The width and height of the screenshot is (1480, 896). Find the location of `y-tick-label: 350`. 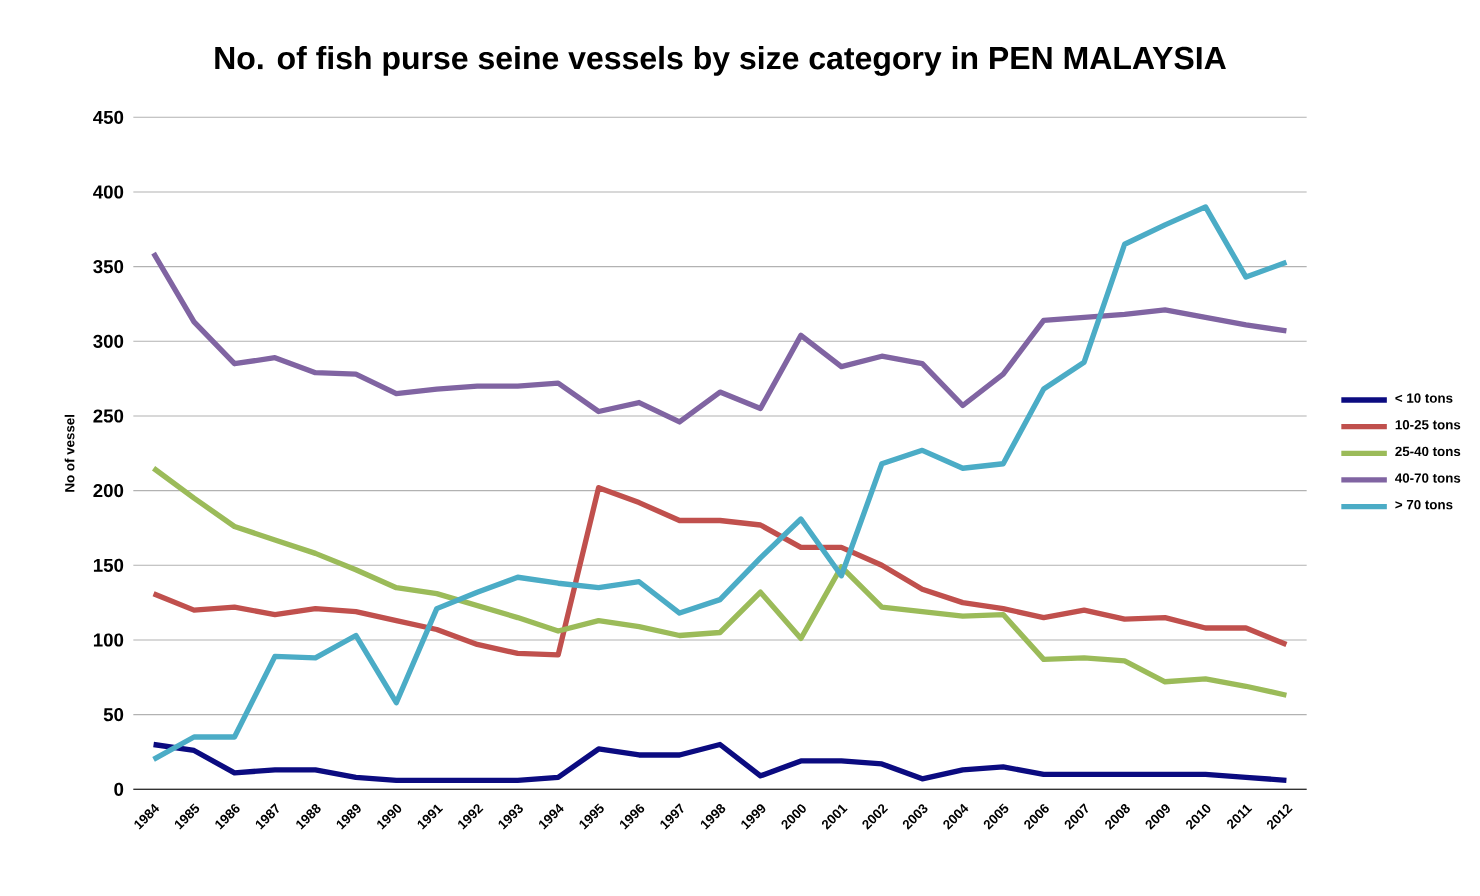

y-tick-label: 350 is located at coordinates (108, 267).